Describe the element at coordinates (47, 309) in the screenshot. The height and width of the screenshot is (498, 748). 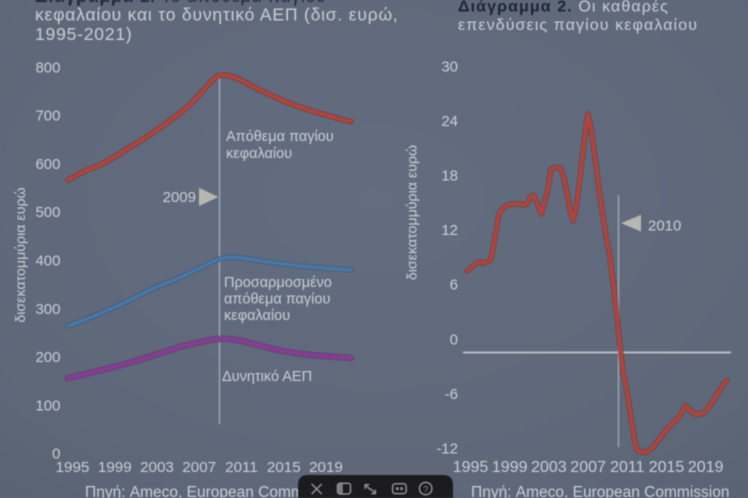
I see `svg-text: 300` at that location.